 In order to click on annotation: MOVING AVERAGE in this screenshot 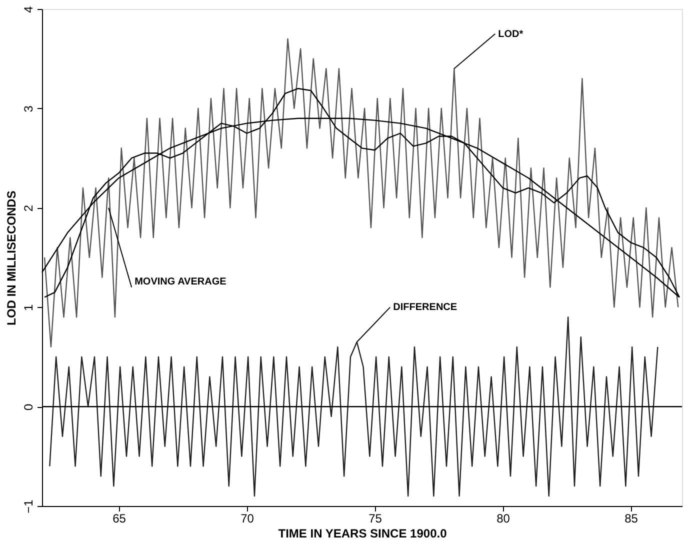, I will do `click(180, 282)`.